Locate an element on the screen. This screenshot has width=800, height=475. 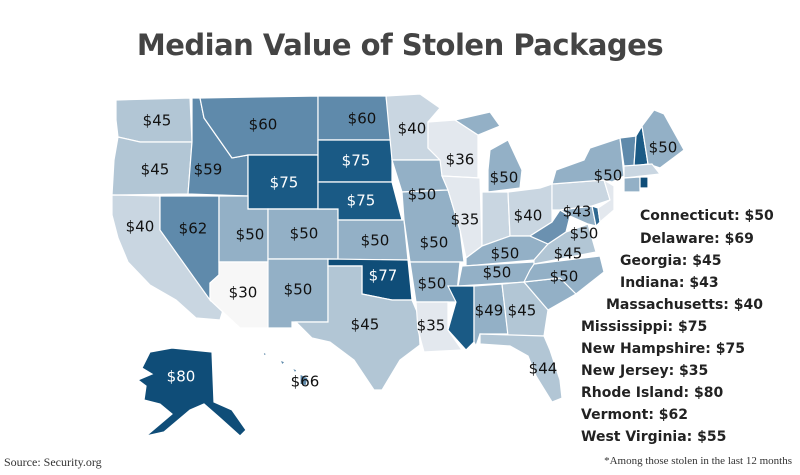
label-ny: $50 is located at coordinates (608, 176).